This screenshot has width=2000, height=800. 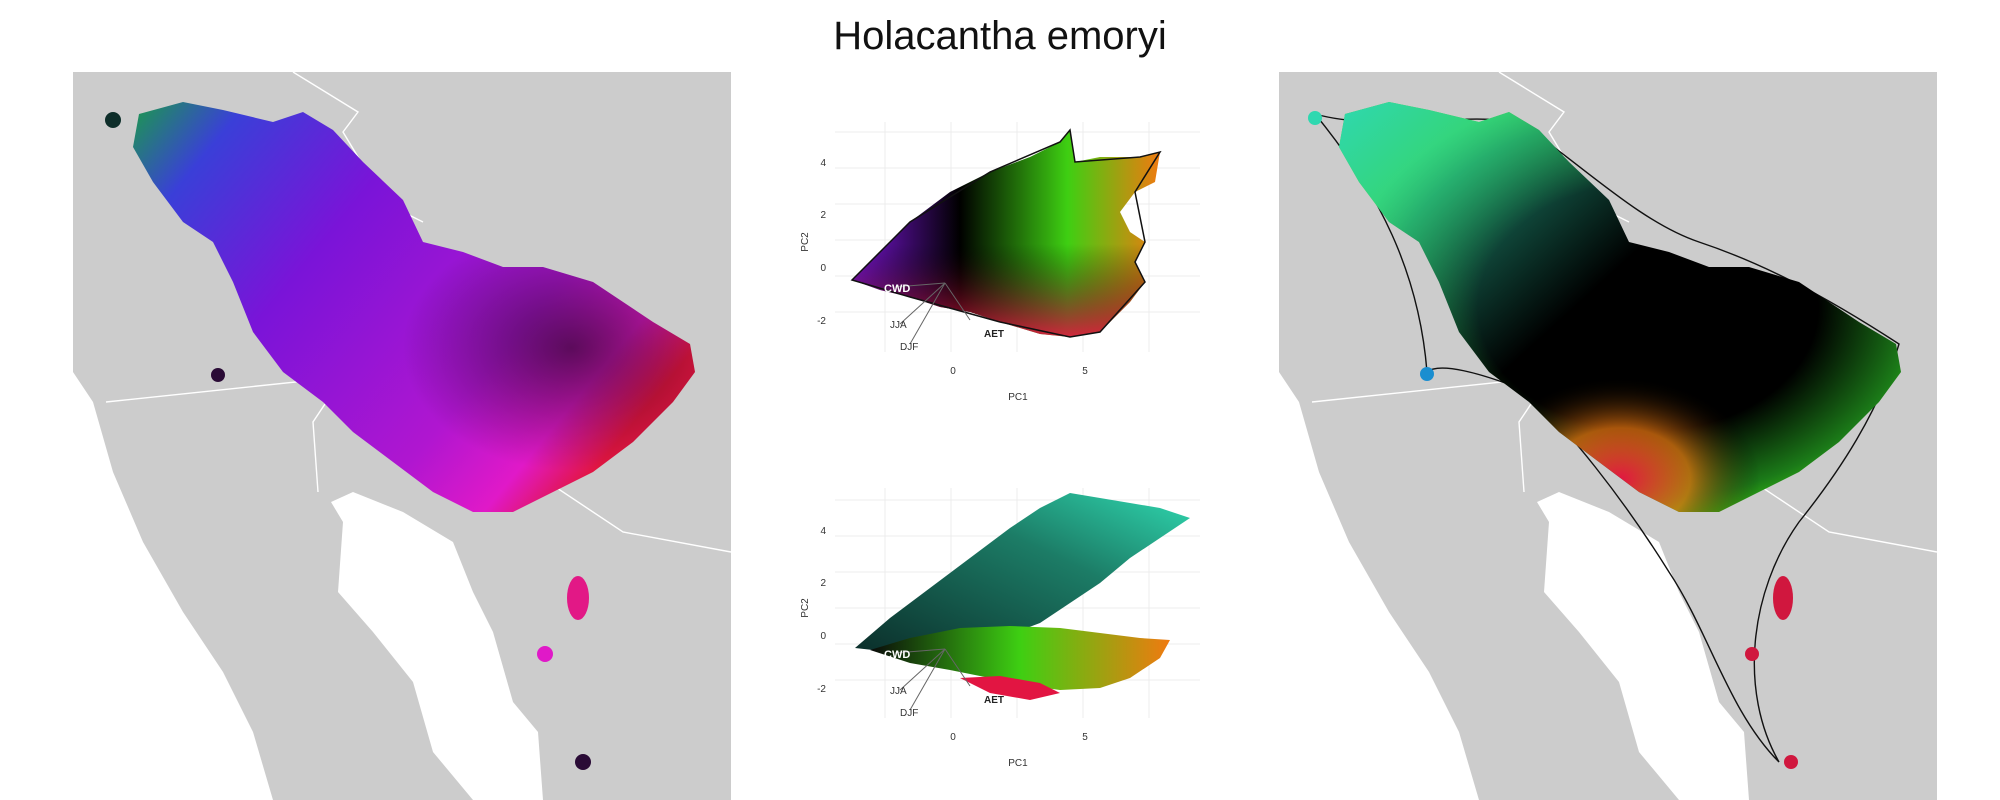 I want to click on climate-cloud-lower, so click(x=1020, y=658).